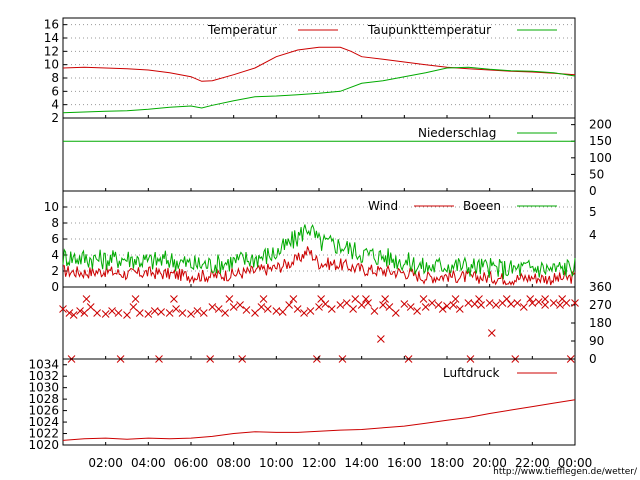 This screenshot has width=640, height=480. Describe the element at coordinates (55, 239) in the screenshot. I see `y-tick-label: 6` at that location.